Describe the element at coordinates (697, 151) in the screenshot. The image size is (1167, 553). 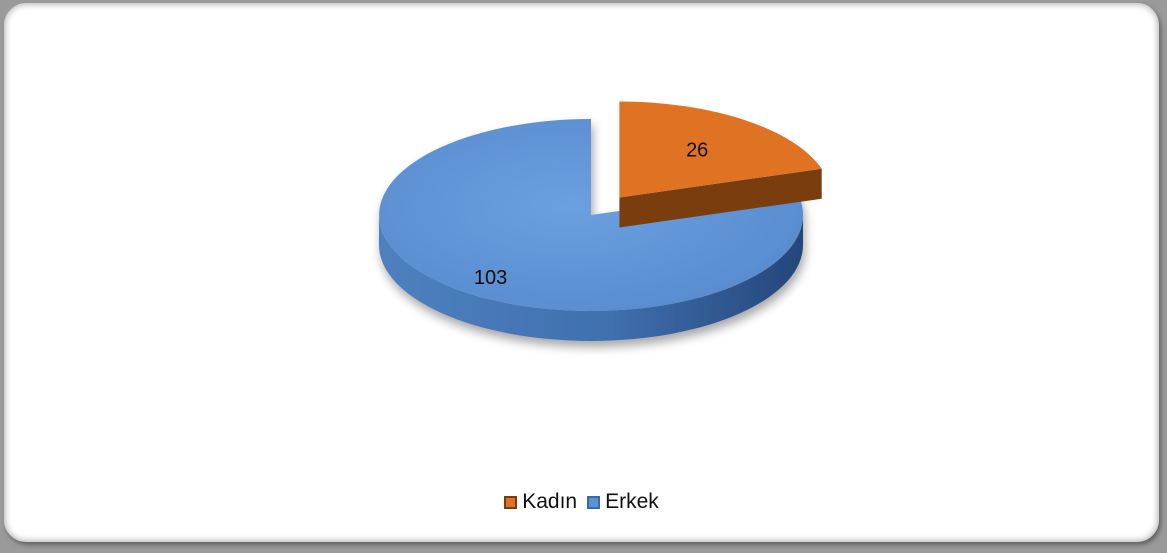
I see `data-label-kadin: 26` at that location.